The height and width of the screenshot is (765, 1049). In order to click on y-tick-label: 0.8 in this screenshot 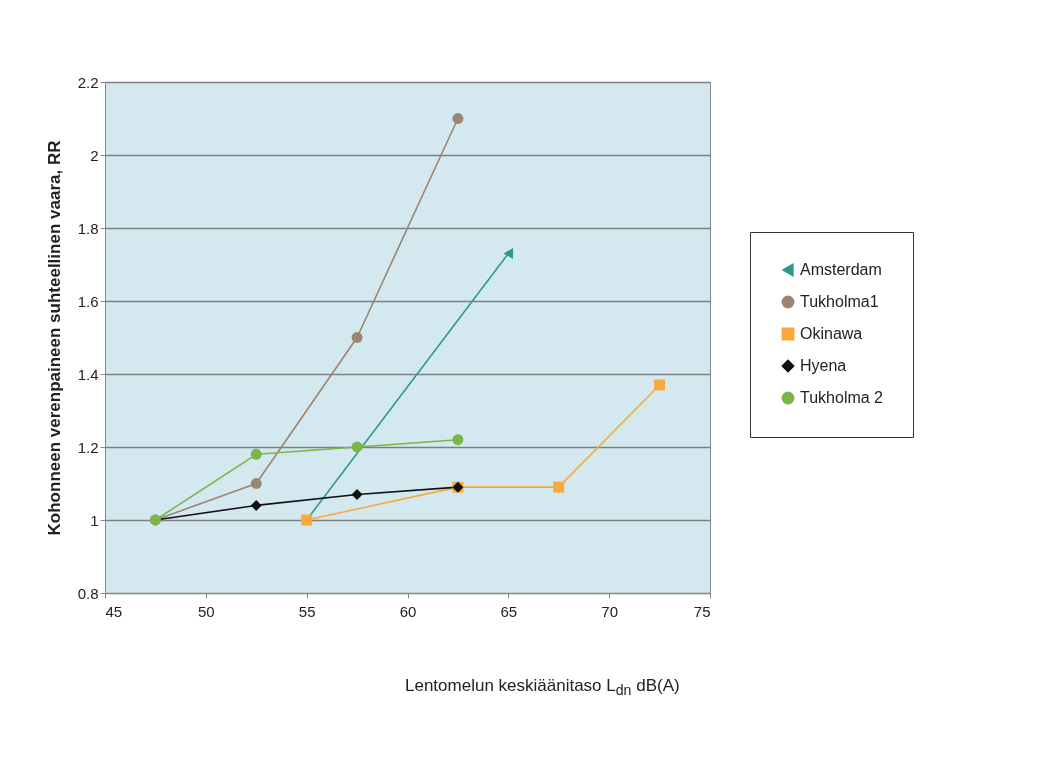, I will do `click(88, 593)`.